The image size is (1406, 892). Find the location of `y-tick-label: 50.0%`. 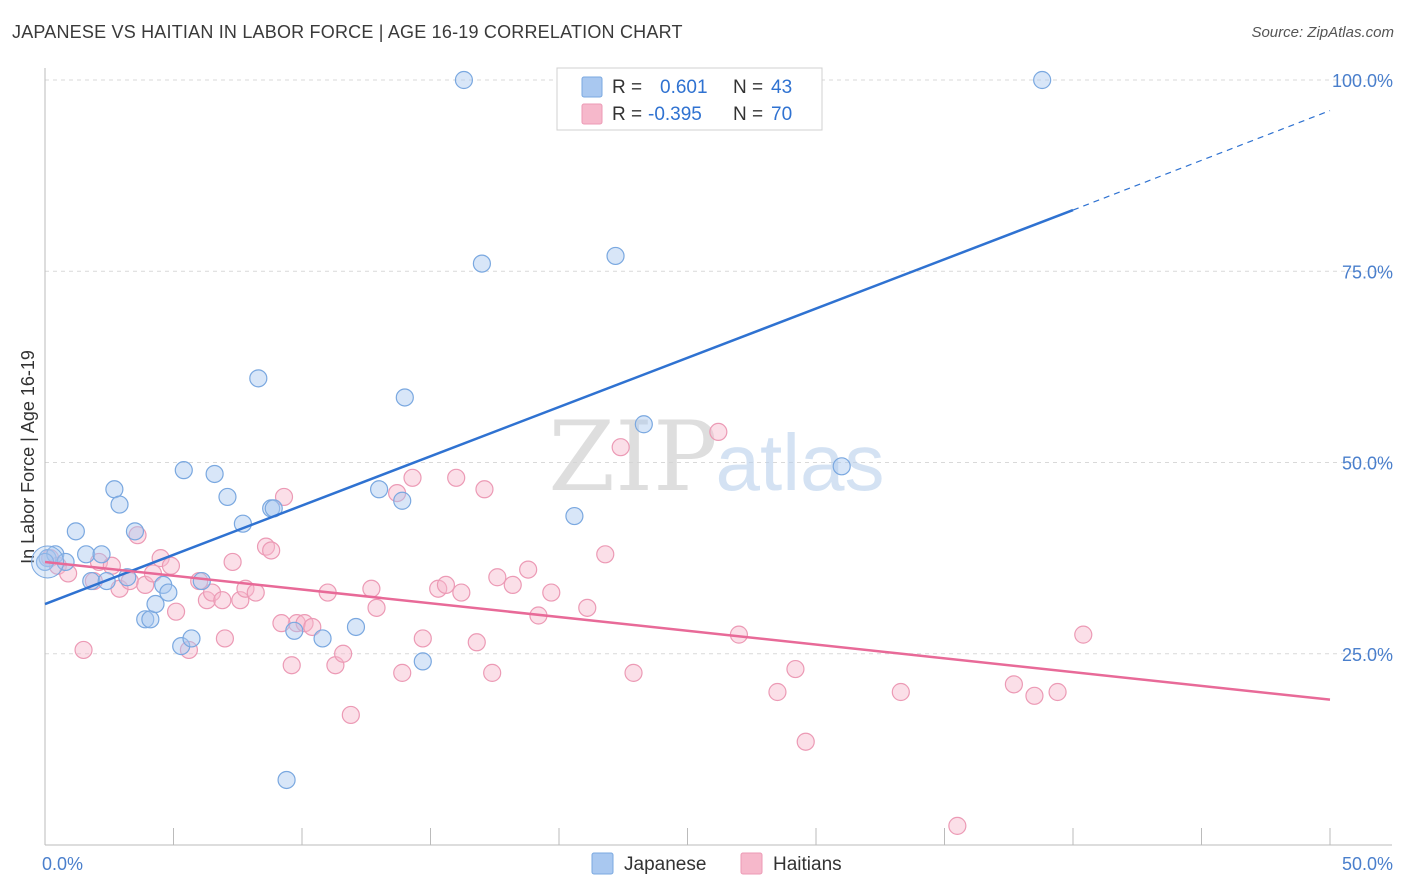

y-tick-label: 50.0% is located at coordinates (1367, 464).